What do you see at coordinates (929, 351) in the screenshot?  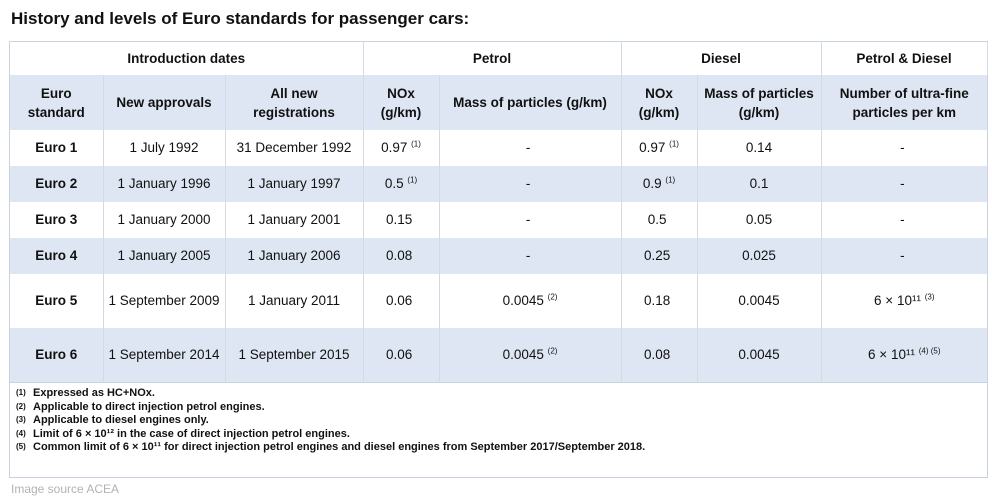 I see `footnote-ref: (4) (5)` at bounding box center [929, 351].